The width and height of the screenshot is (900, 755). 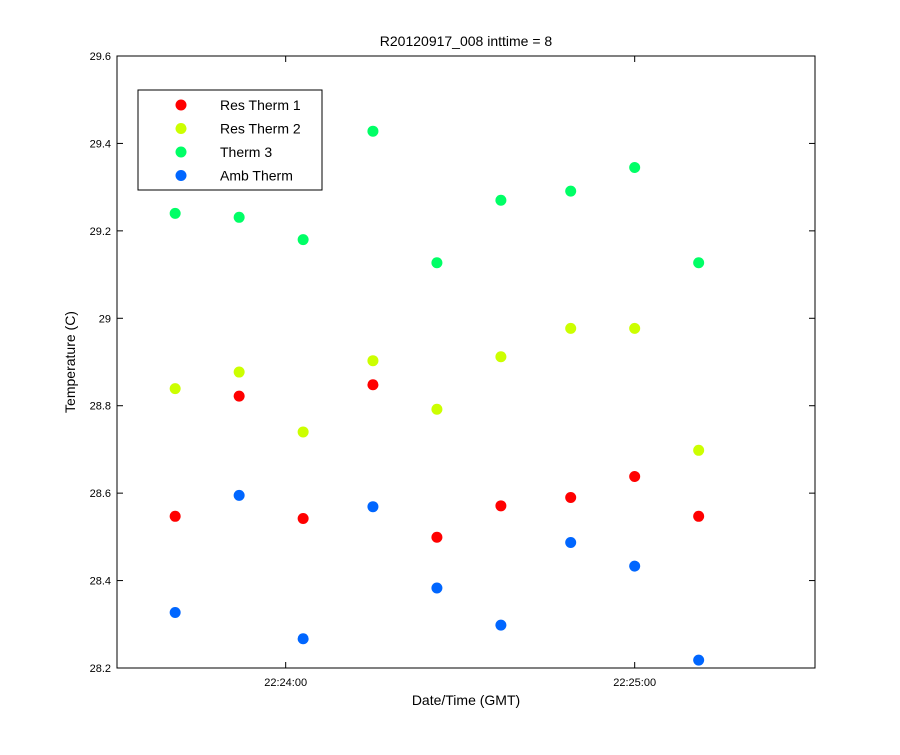 What do you see at coordinates (100, 582) in the screenshot?
I see `y-tick-label: 28.4` at bounding box center [100, 582].